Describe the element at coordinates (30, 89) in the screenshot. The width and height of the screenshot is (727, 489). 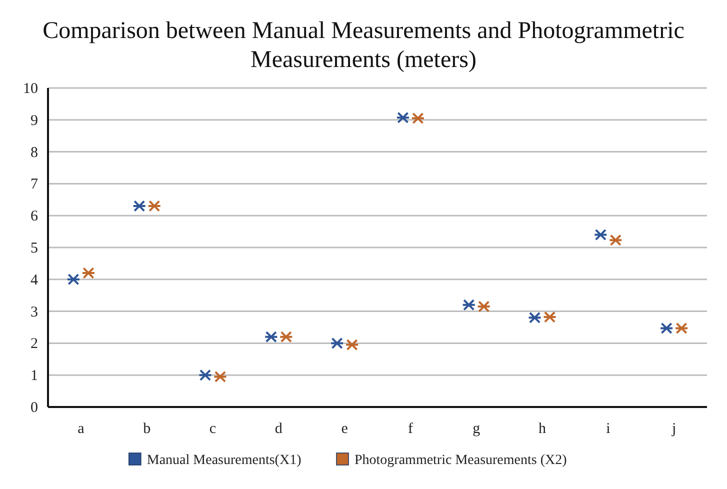
I see `y-tick-label: 10` at that location.